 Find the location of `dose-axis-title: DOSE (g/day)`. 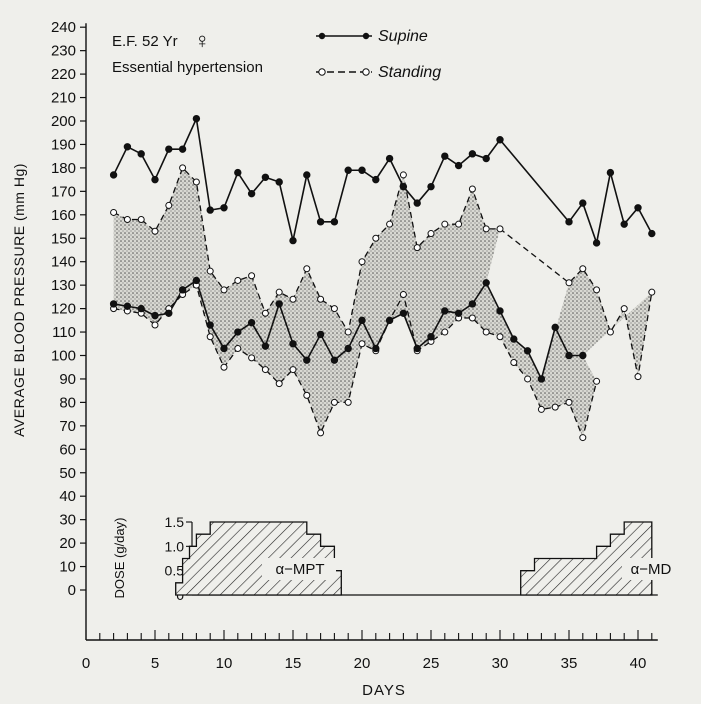

dose-axis-title: DOSE (g/day) is located at coordinates (119, 558).